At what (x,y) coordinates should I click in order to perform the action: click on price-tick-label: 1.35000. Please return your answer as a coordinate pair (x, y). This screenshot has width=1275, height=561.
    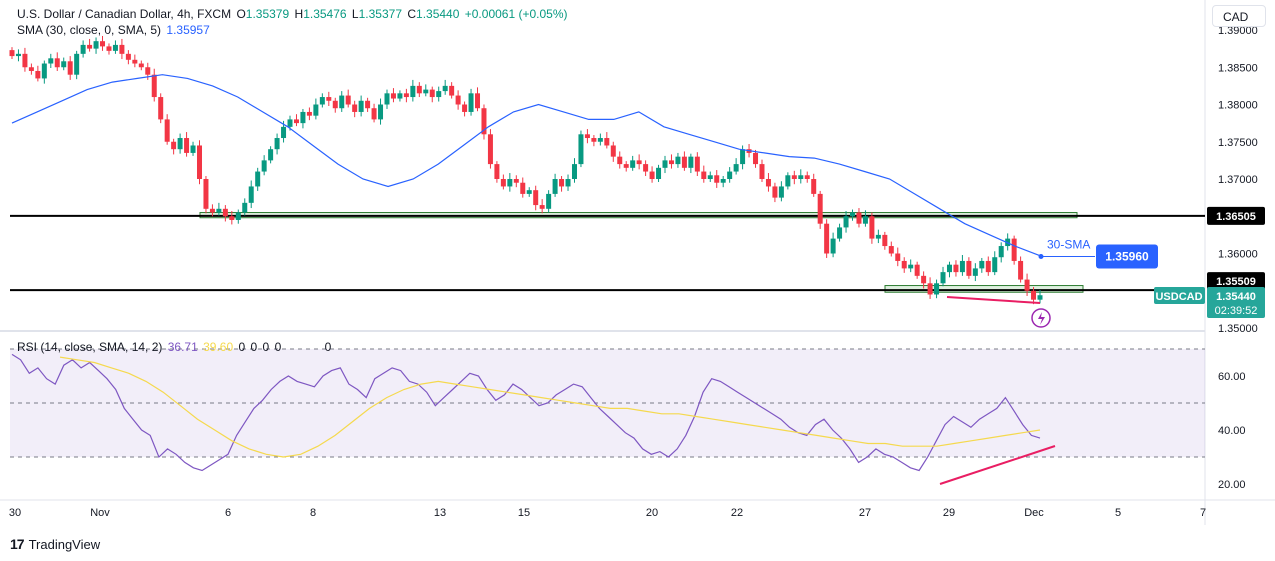
    Looking at the image, I should click on (1238, 329).